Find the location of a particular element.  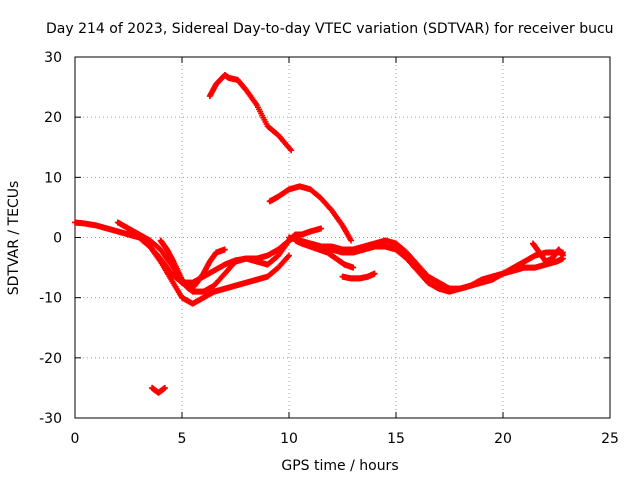

y-tick-label: 20 is located at coordinates (53, 118).